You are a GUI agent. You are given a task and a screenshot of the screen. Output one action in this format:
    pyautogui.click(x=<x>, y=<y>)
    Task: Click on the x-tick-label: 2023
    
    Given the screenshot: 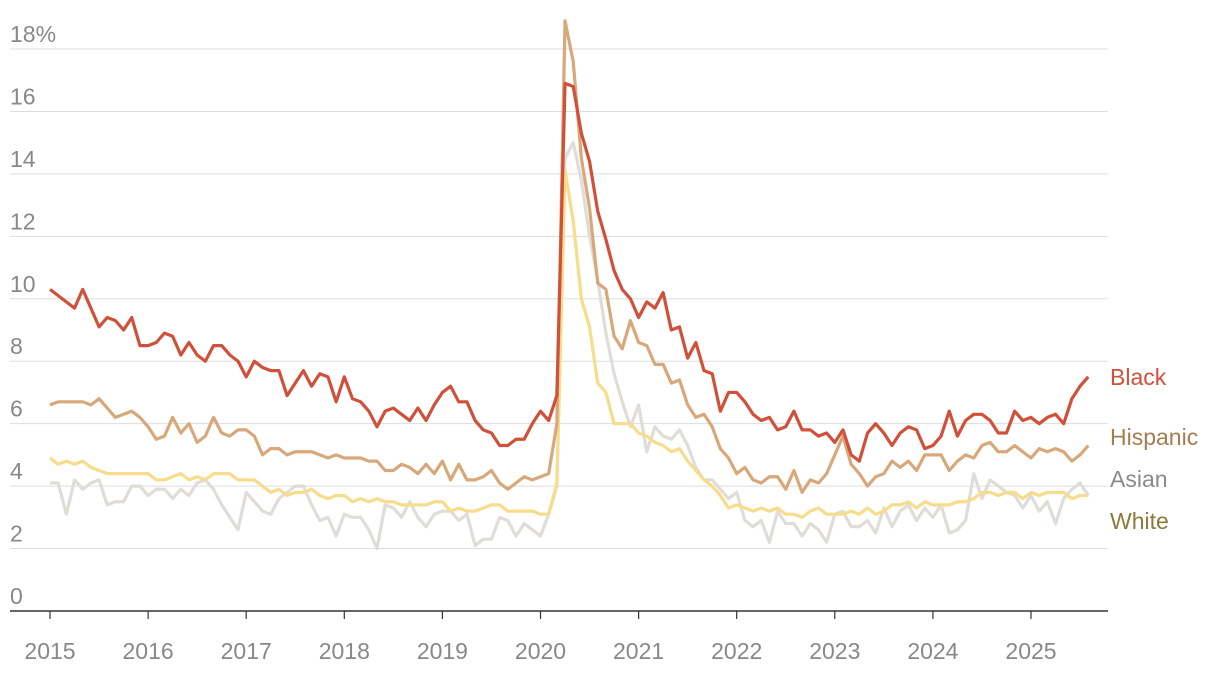 What is the action you would take?
    pyautogui.click(x=834, y=651)
    